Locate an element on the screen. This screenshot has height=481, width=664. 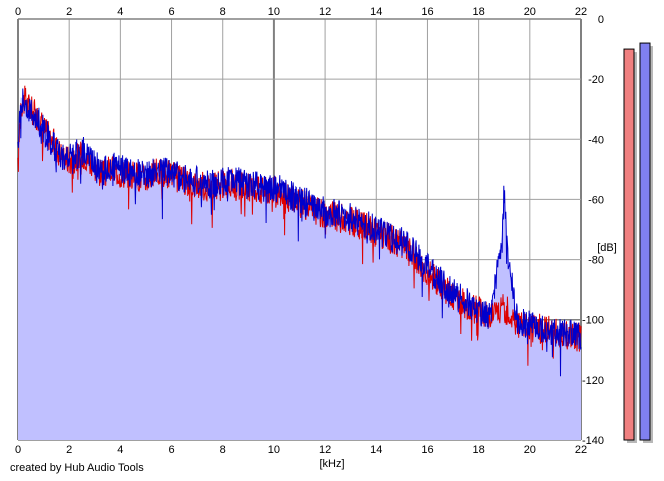
x-tick-label-bottom: 0 is located at coordinates (18, 450).